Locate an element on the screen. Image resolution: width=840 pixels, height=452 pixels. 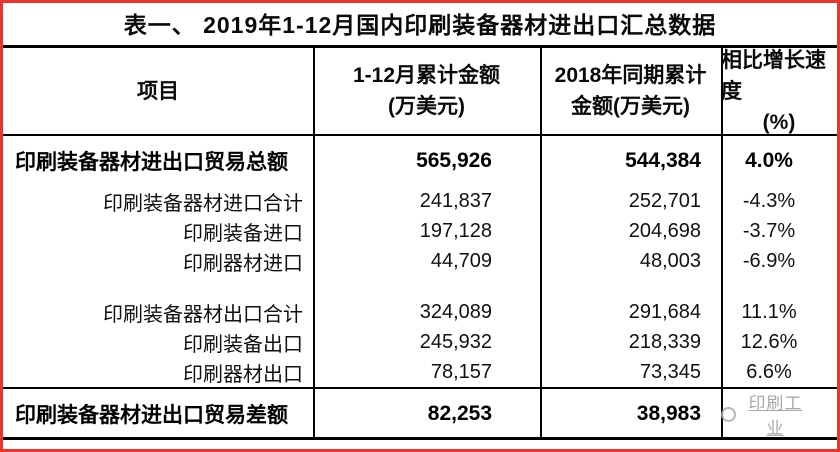
row-growth: 6.6% is located at coordinates (769, 371).